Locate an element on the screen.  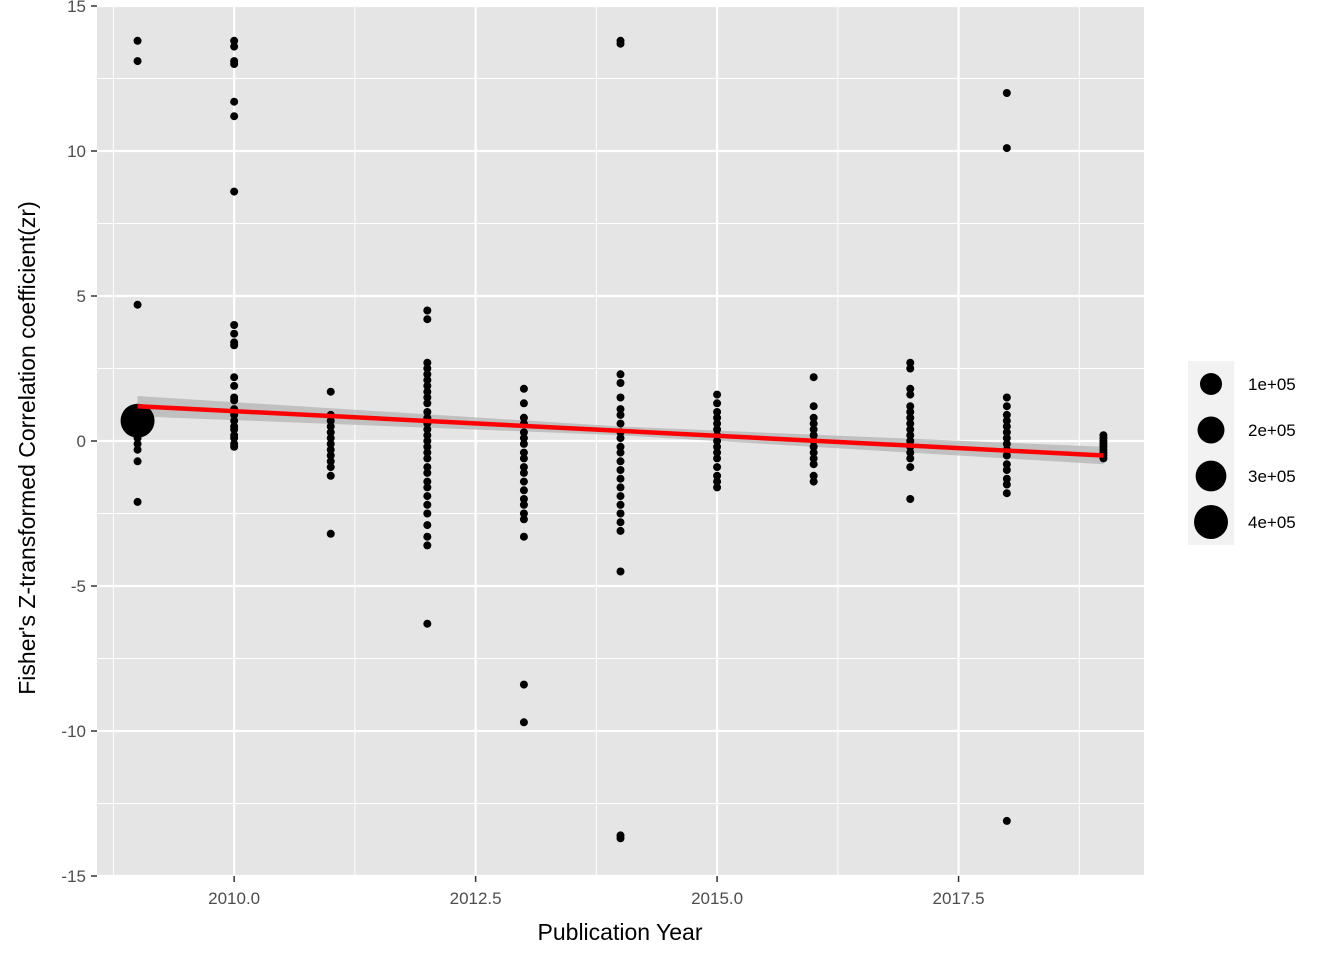
y-tick-label: -10 is located at coordinates (73, 731).